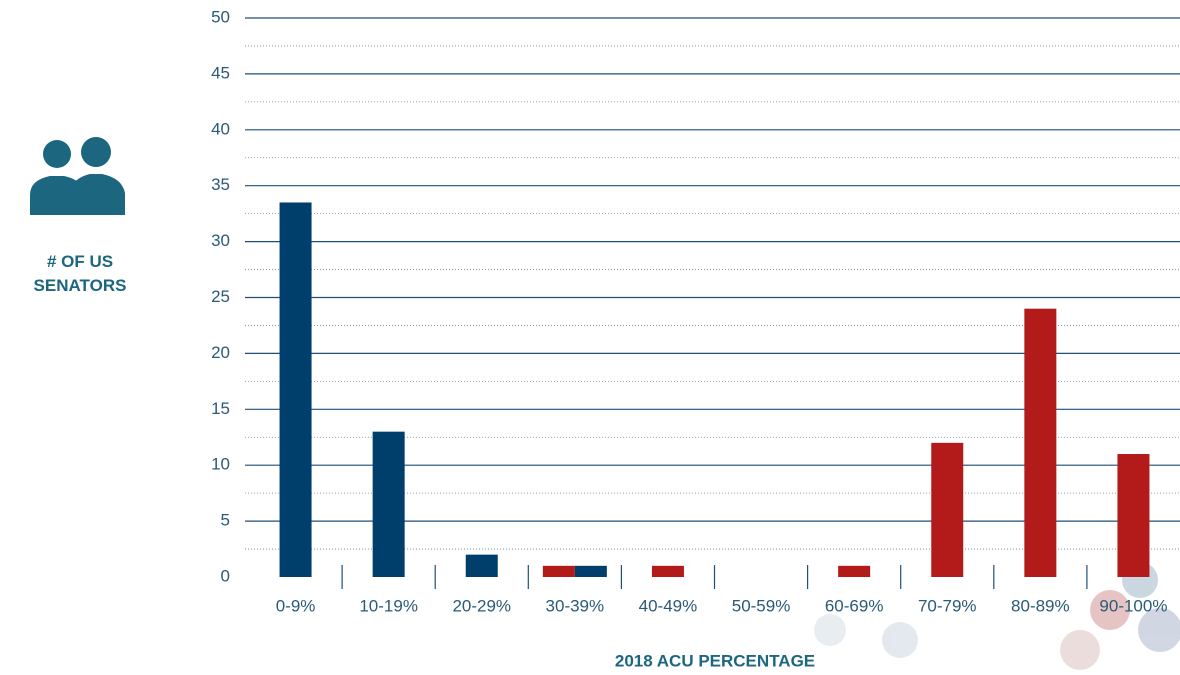 Image resolution: width=1180 pixels, height=675 pixels. I want to click on senator-icon, so click(77, 176).